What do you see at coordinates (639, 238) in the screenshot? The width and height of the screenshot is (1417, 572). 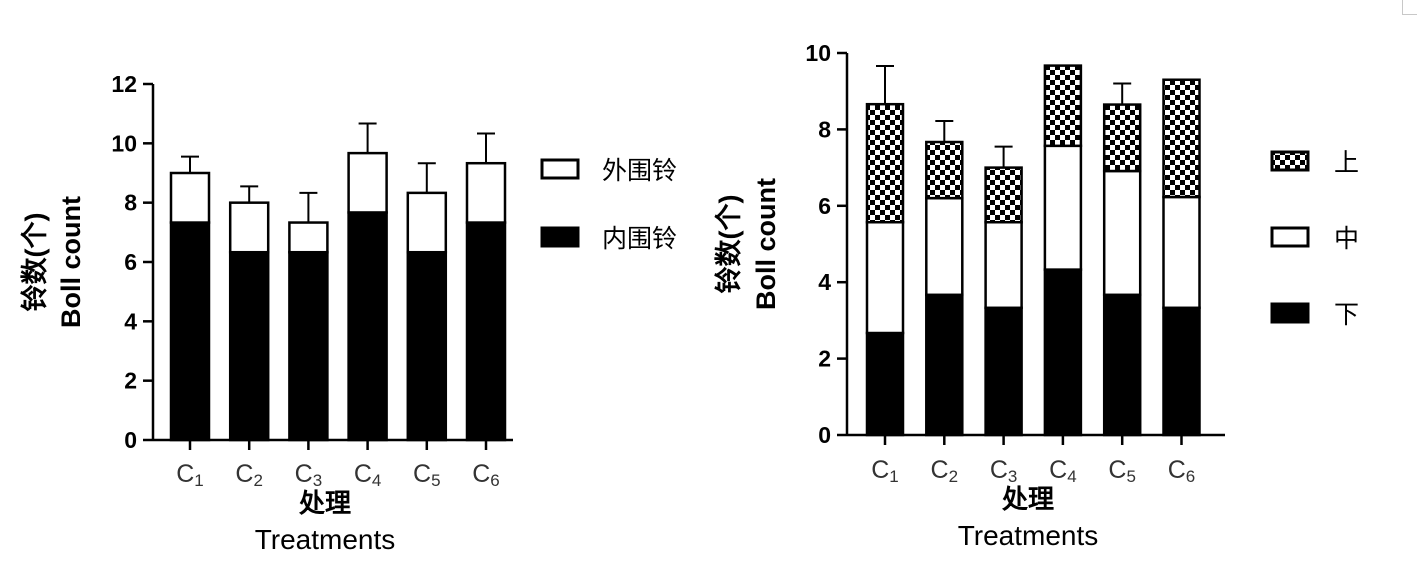 I see `legend-label: 内围铃` at bounding box center [639, 238].